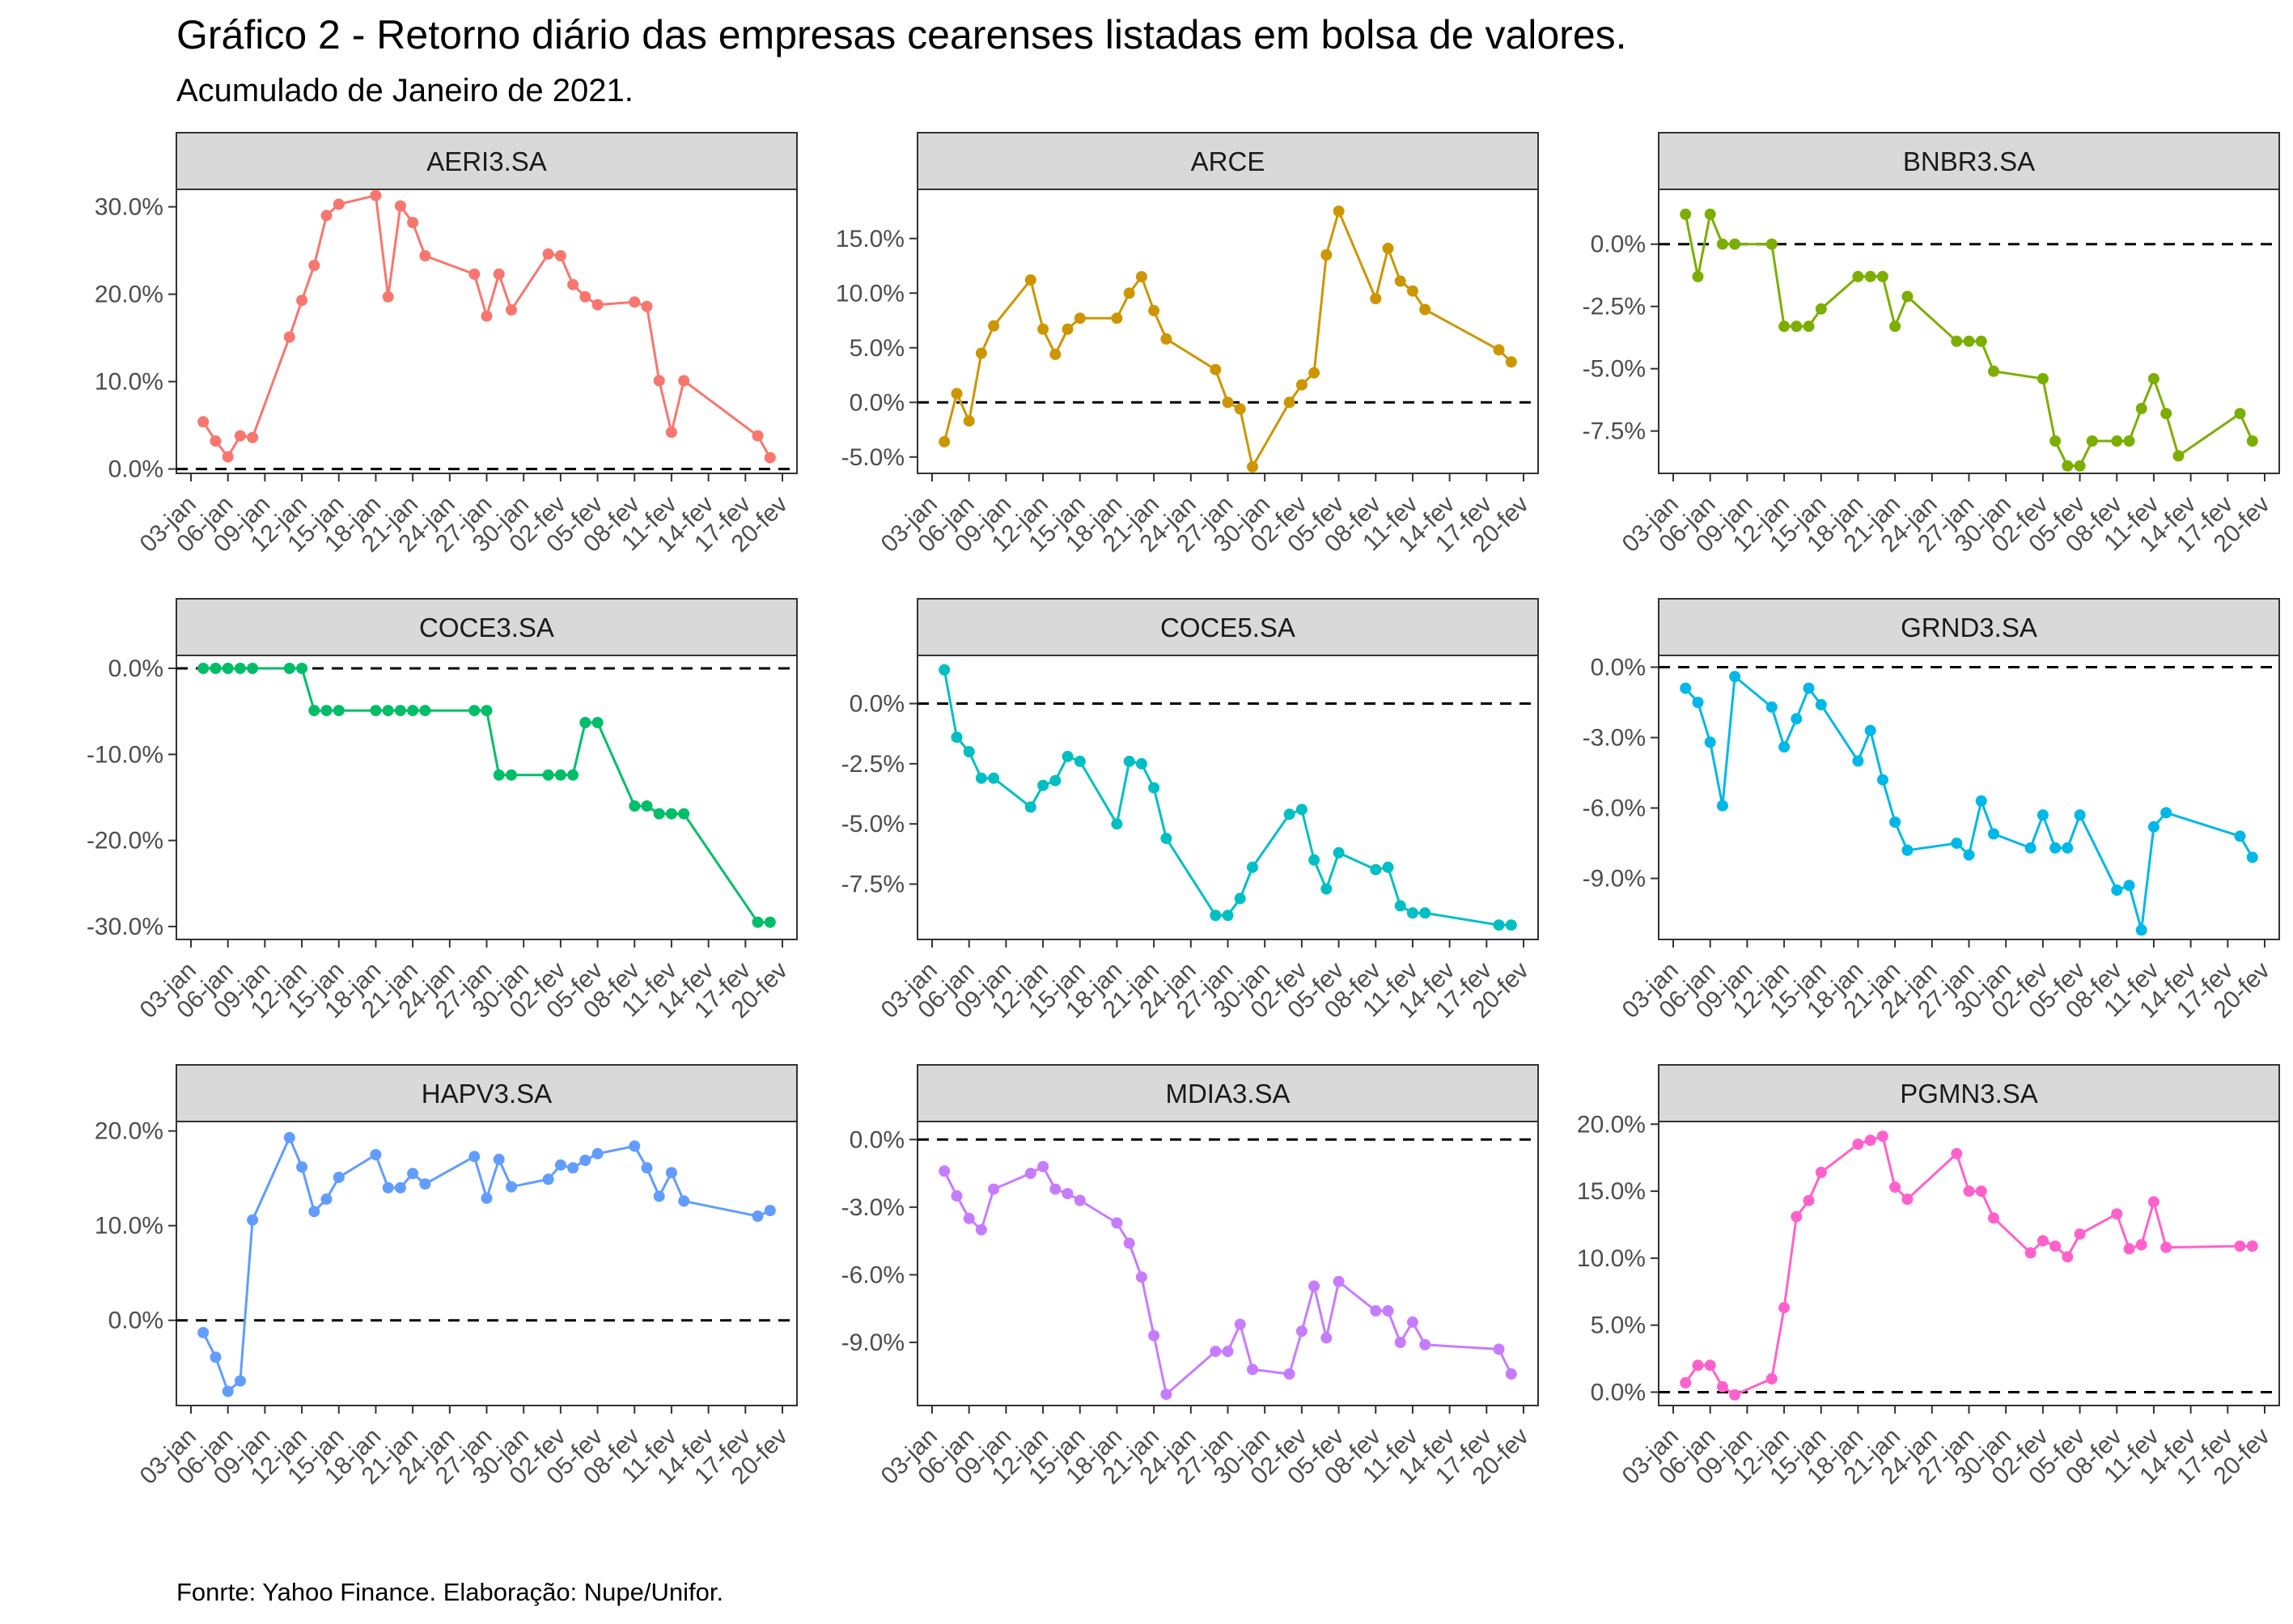 This screenshot has height=1624, width=2293. What do you see at coordinates (486, 161) in the screenshot?
I see `facet-label: AERI3.SA` at bounding box center [486, 161].